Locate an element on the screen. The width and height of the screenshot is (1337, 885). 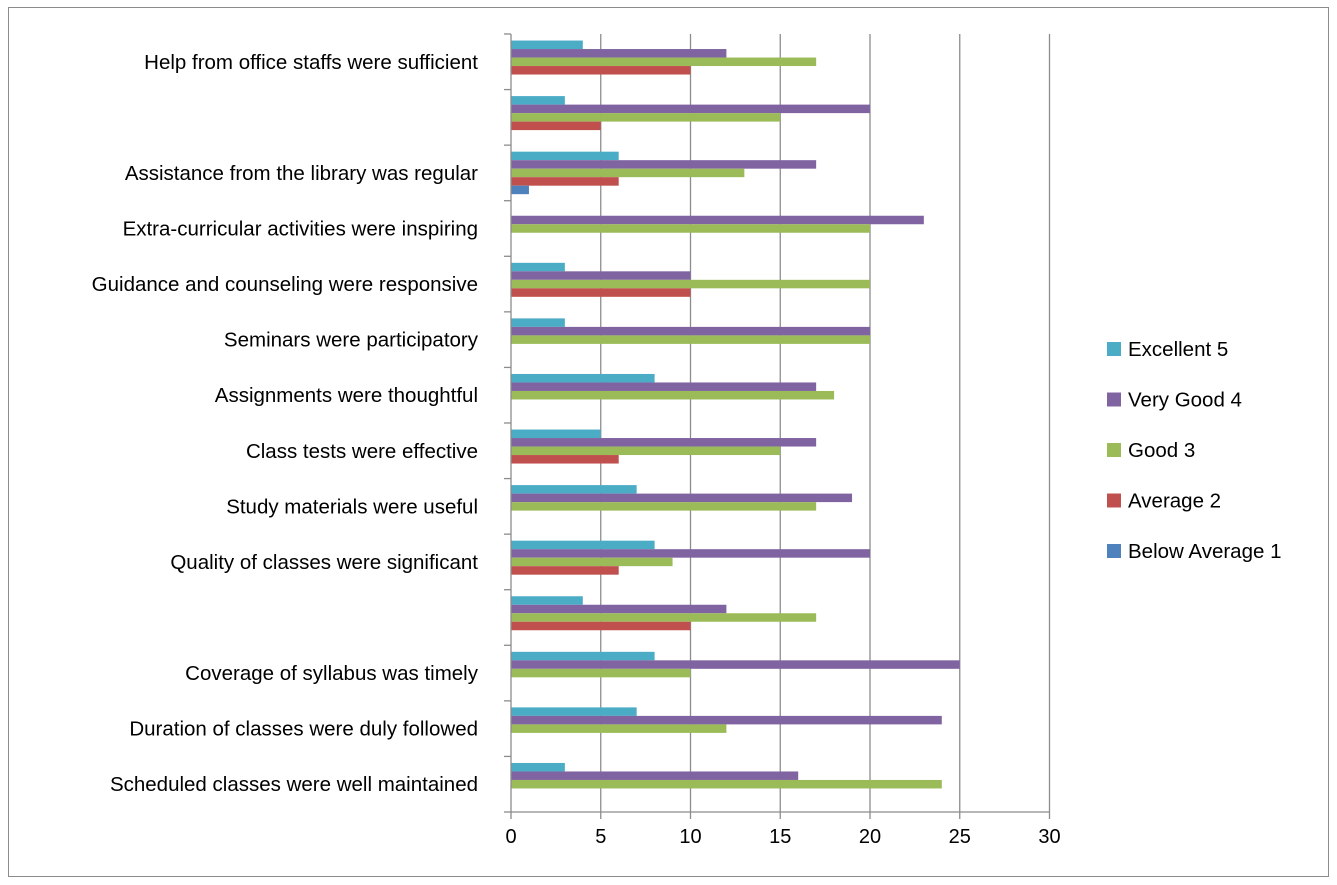
x-tick-label: 15 is located at coordinates (780, 837).